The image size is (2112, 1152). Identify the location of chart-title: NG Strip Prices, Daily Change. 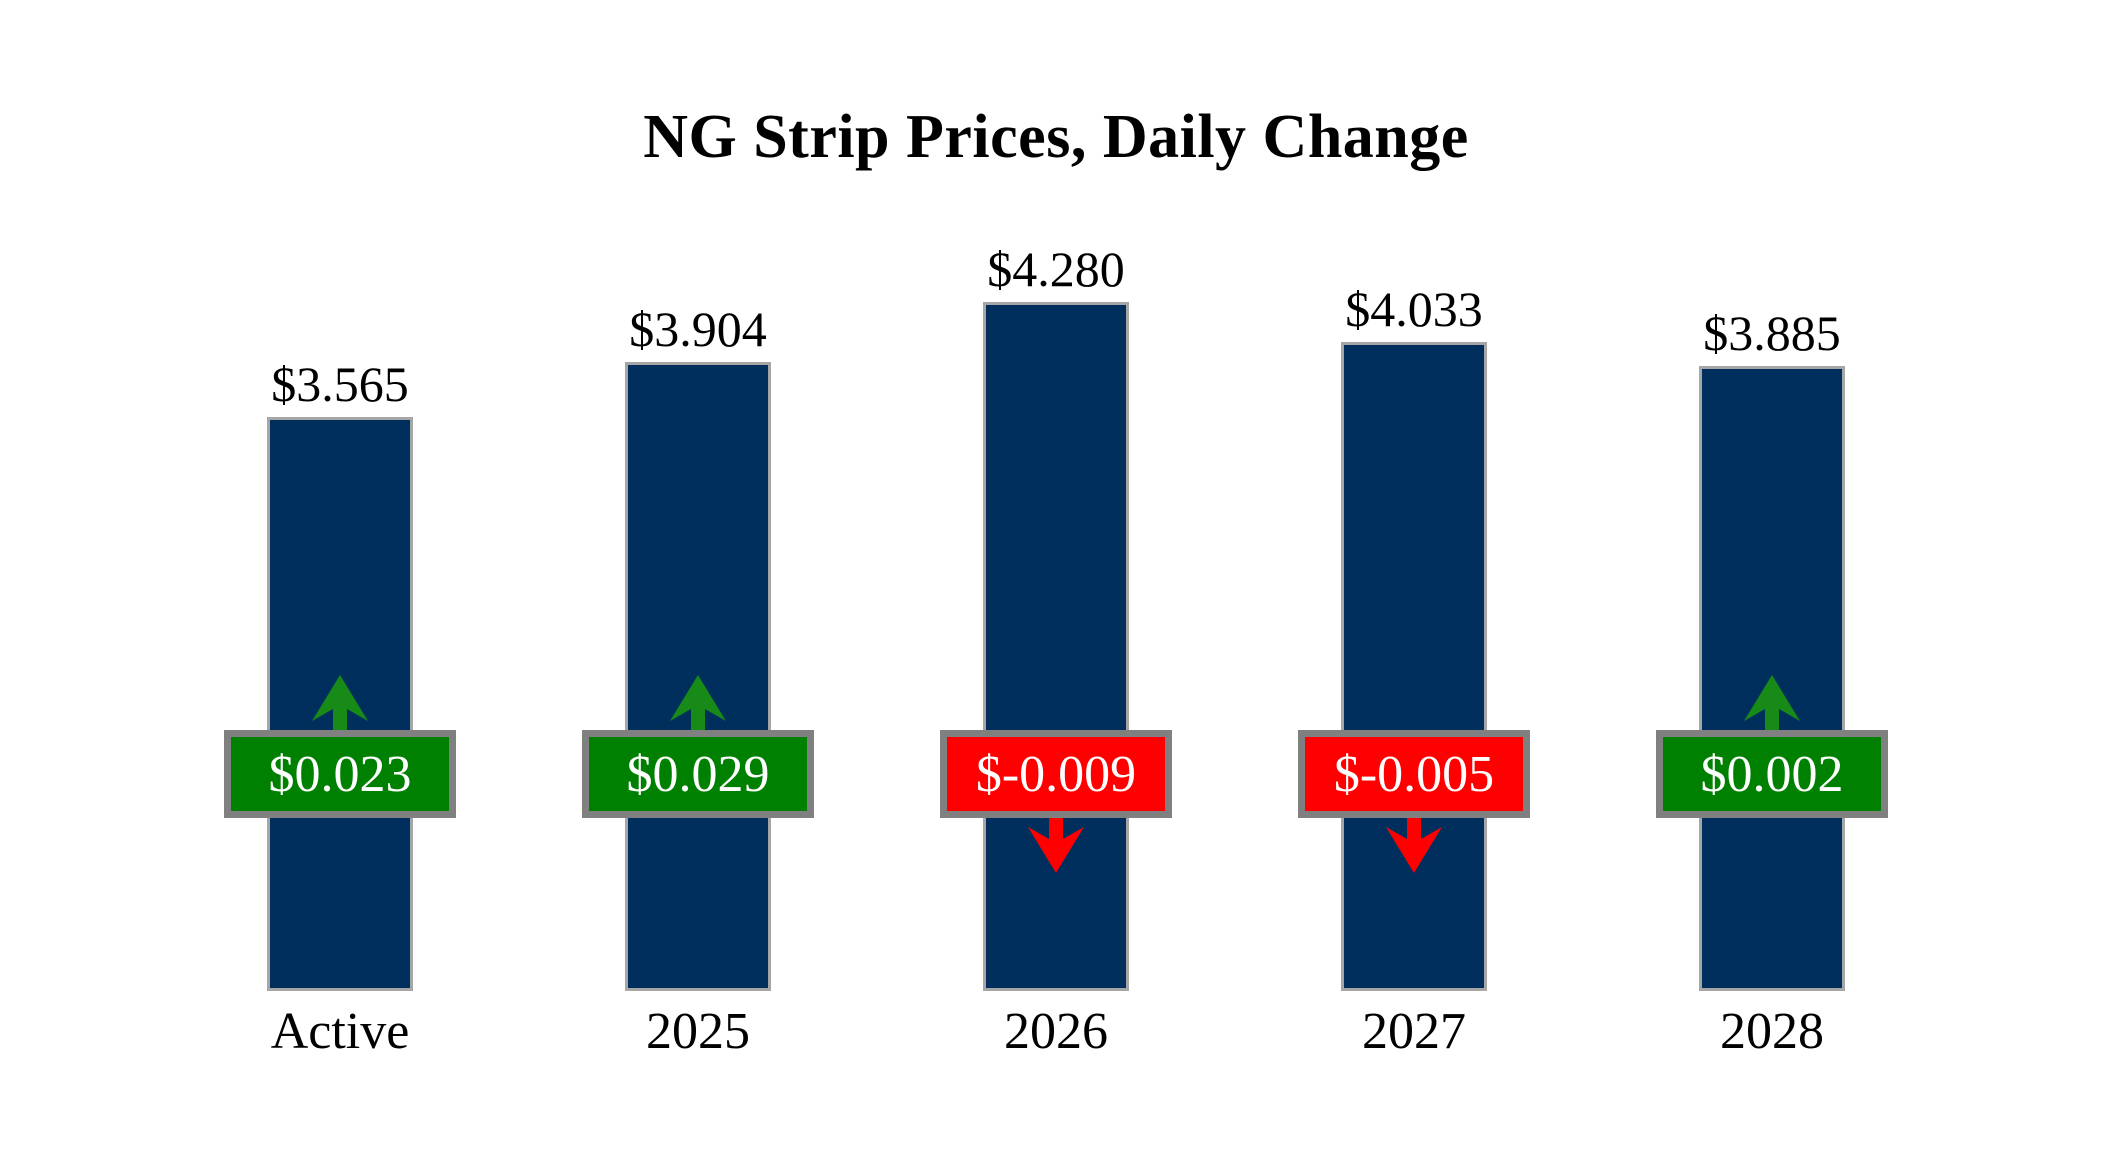
(1056, 137).